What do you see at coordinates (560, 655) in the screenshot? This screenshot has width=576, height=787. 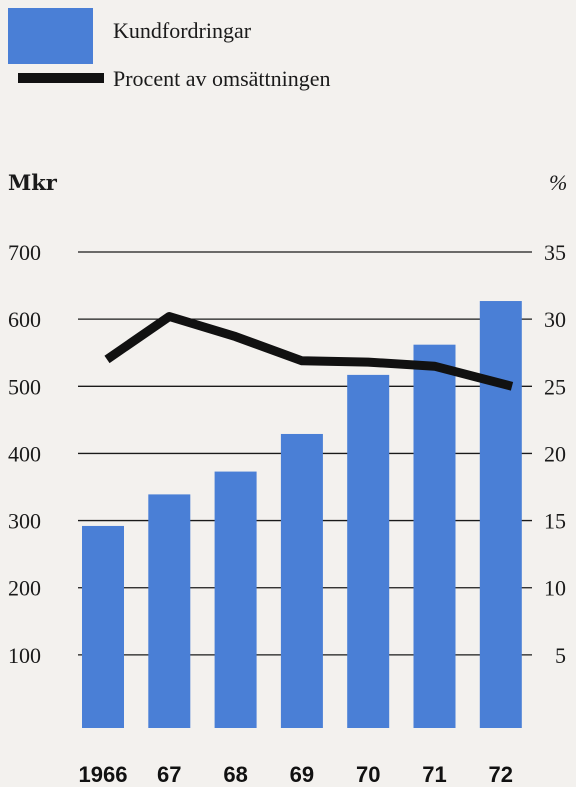 I see `right-tick-label: 5` at bounding box center [560, 655].